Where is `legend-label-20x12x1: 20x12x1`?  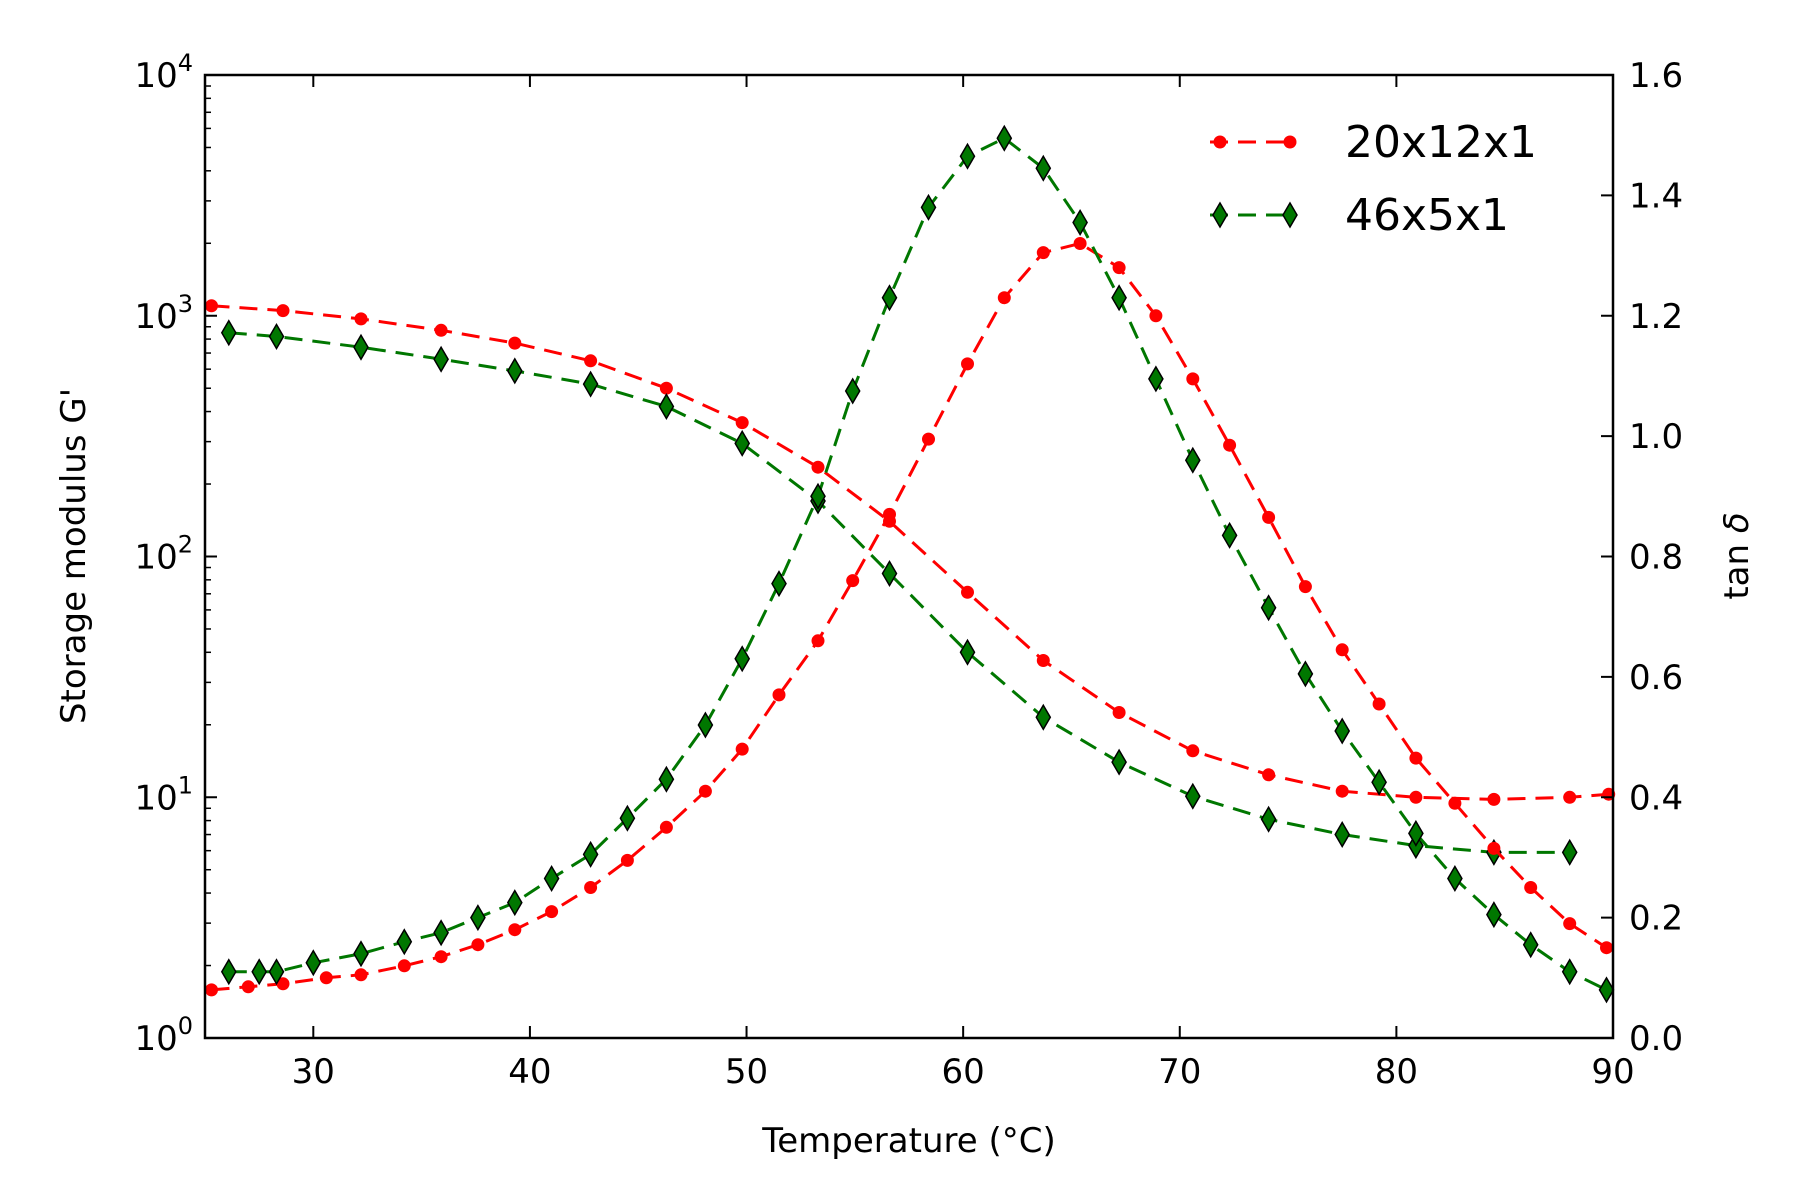
legend-label-20x12x1: 20x12x1 is located at coordinates (1441, 142).